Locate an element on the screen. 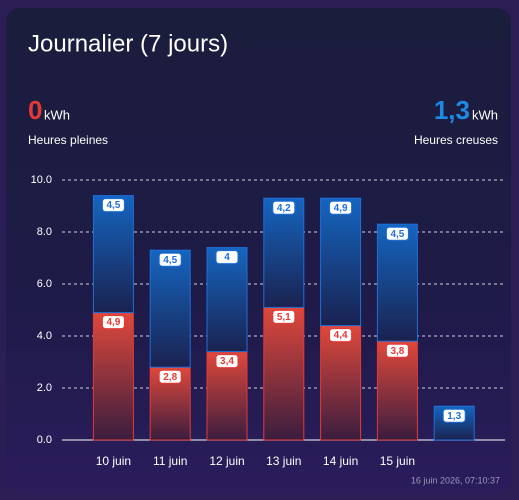 The image size is (519, 500). value-label: 5,1 is located at coordinates (284, 317).